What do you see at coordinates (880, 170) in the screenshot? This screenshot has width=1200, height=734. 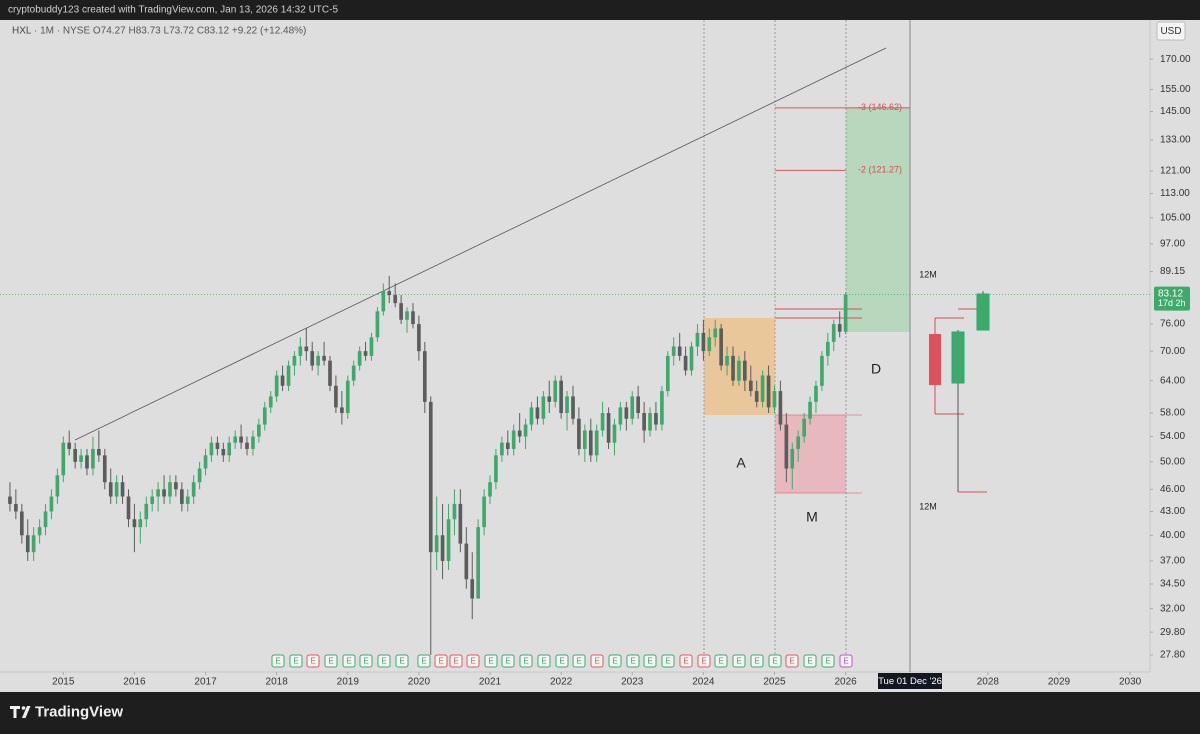 I see `target-label: -2 (121.27)` at bounding box center [880, 170].